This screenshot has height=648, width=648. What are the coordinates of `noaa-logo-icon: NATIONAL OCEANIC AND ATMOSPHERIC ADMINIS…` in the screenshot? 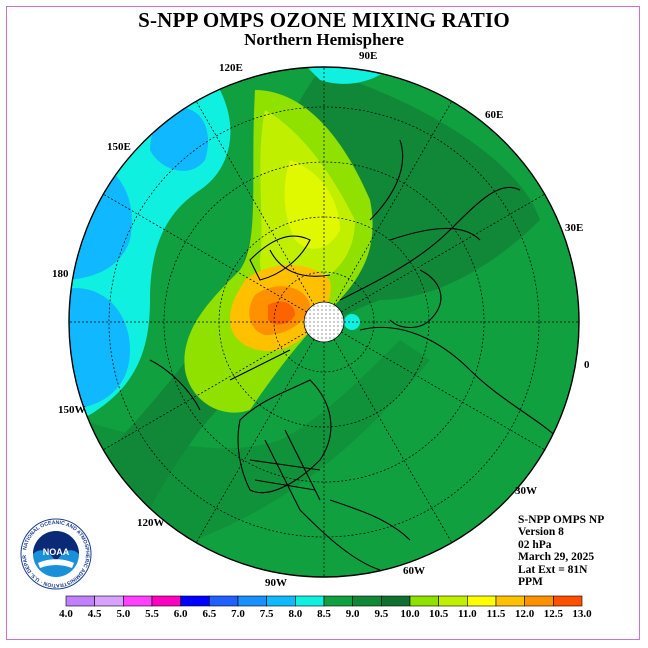 It's located at (56, 554).